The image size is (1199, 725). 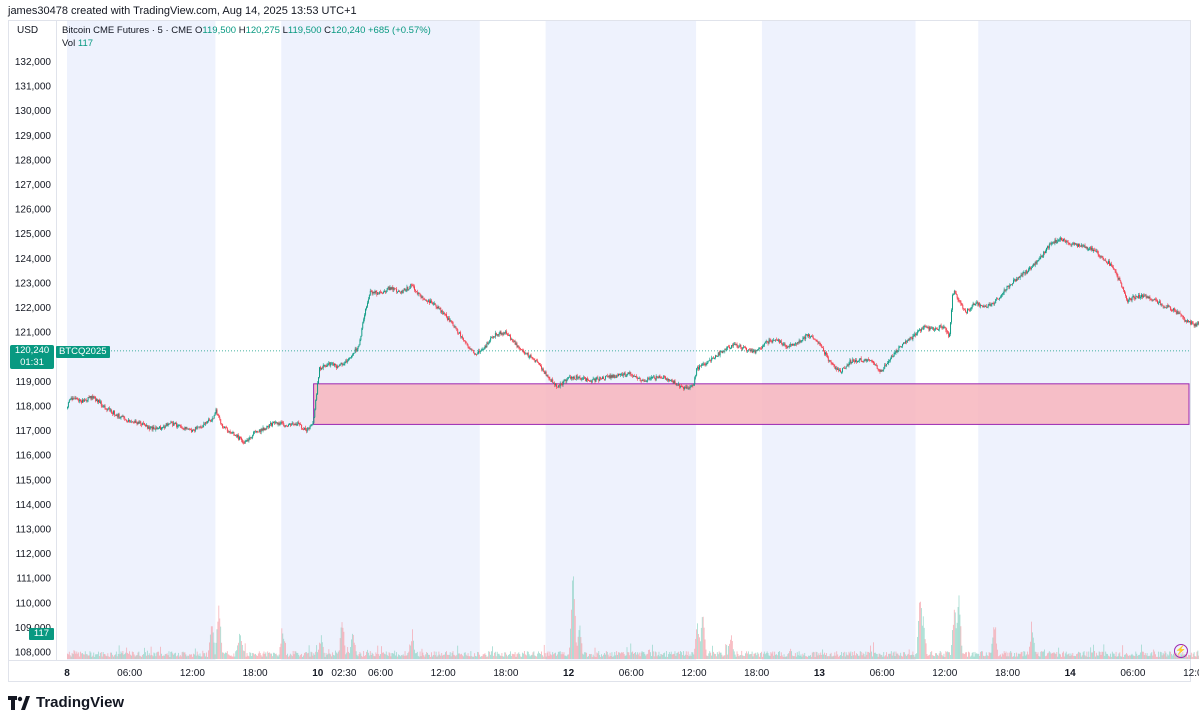 I want to click on legend-vol-key: Vol, so click(x=69, y=43).